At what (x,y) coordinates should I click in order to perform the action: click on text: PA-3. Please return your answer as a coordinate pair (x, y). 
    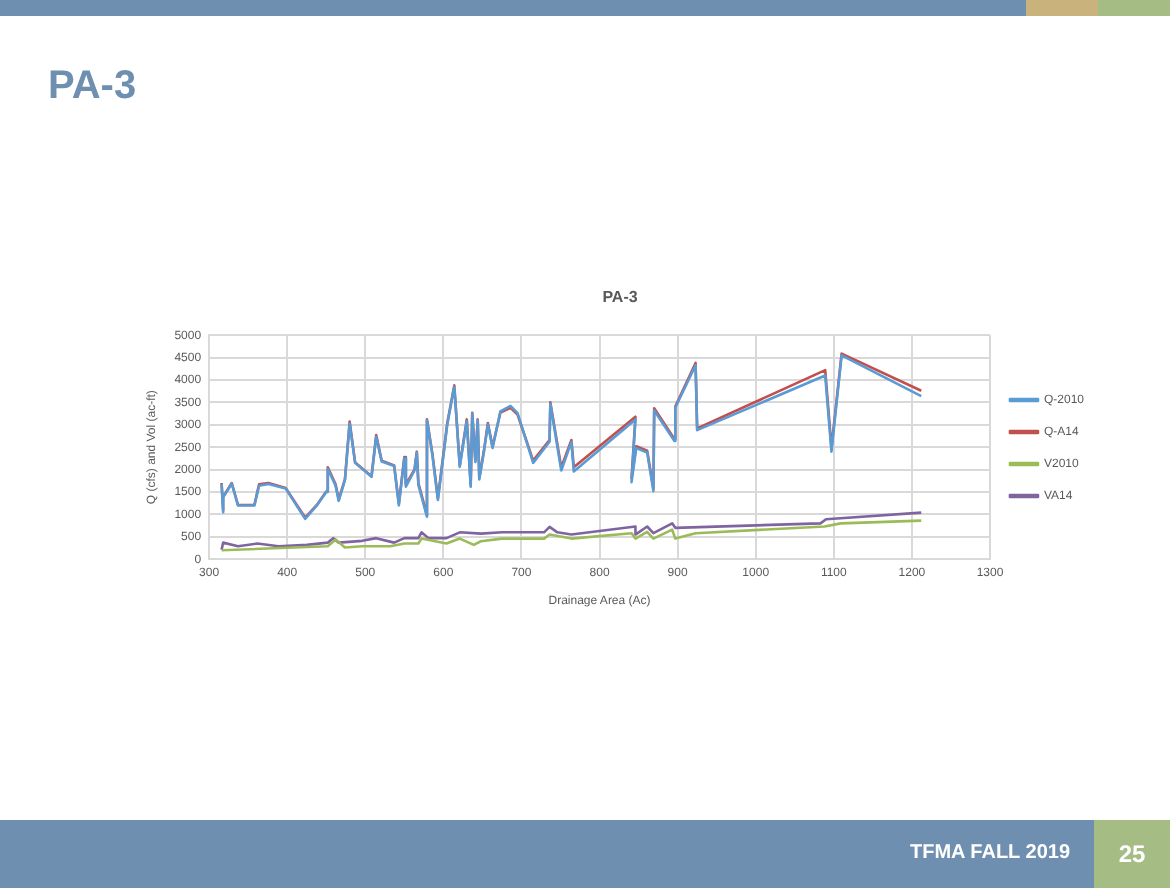
    Looking at the image, I should click on (92, 87).